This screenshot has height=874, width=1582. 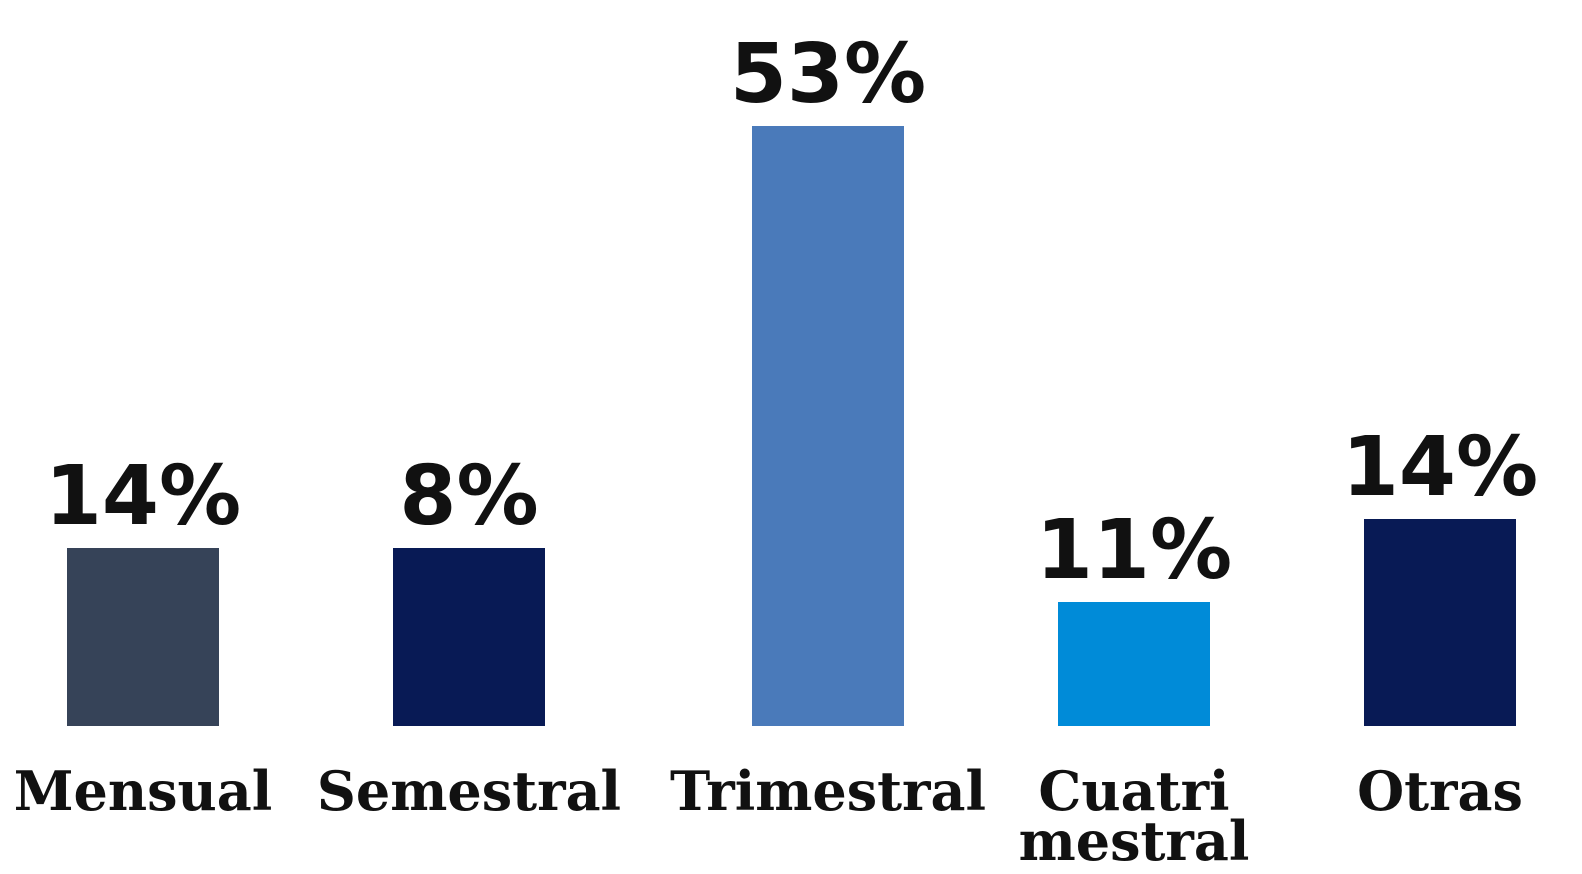 I want to click on category-label-1: Semestral, so click(x=469, y=791).